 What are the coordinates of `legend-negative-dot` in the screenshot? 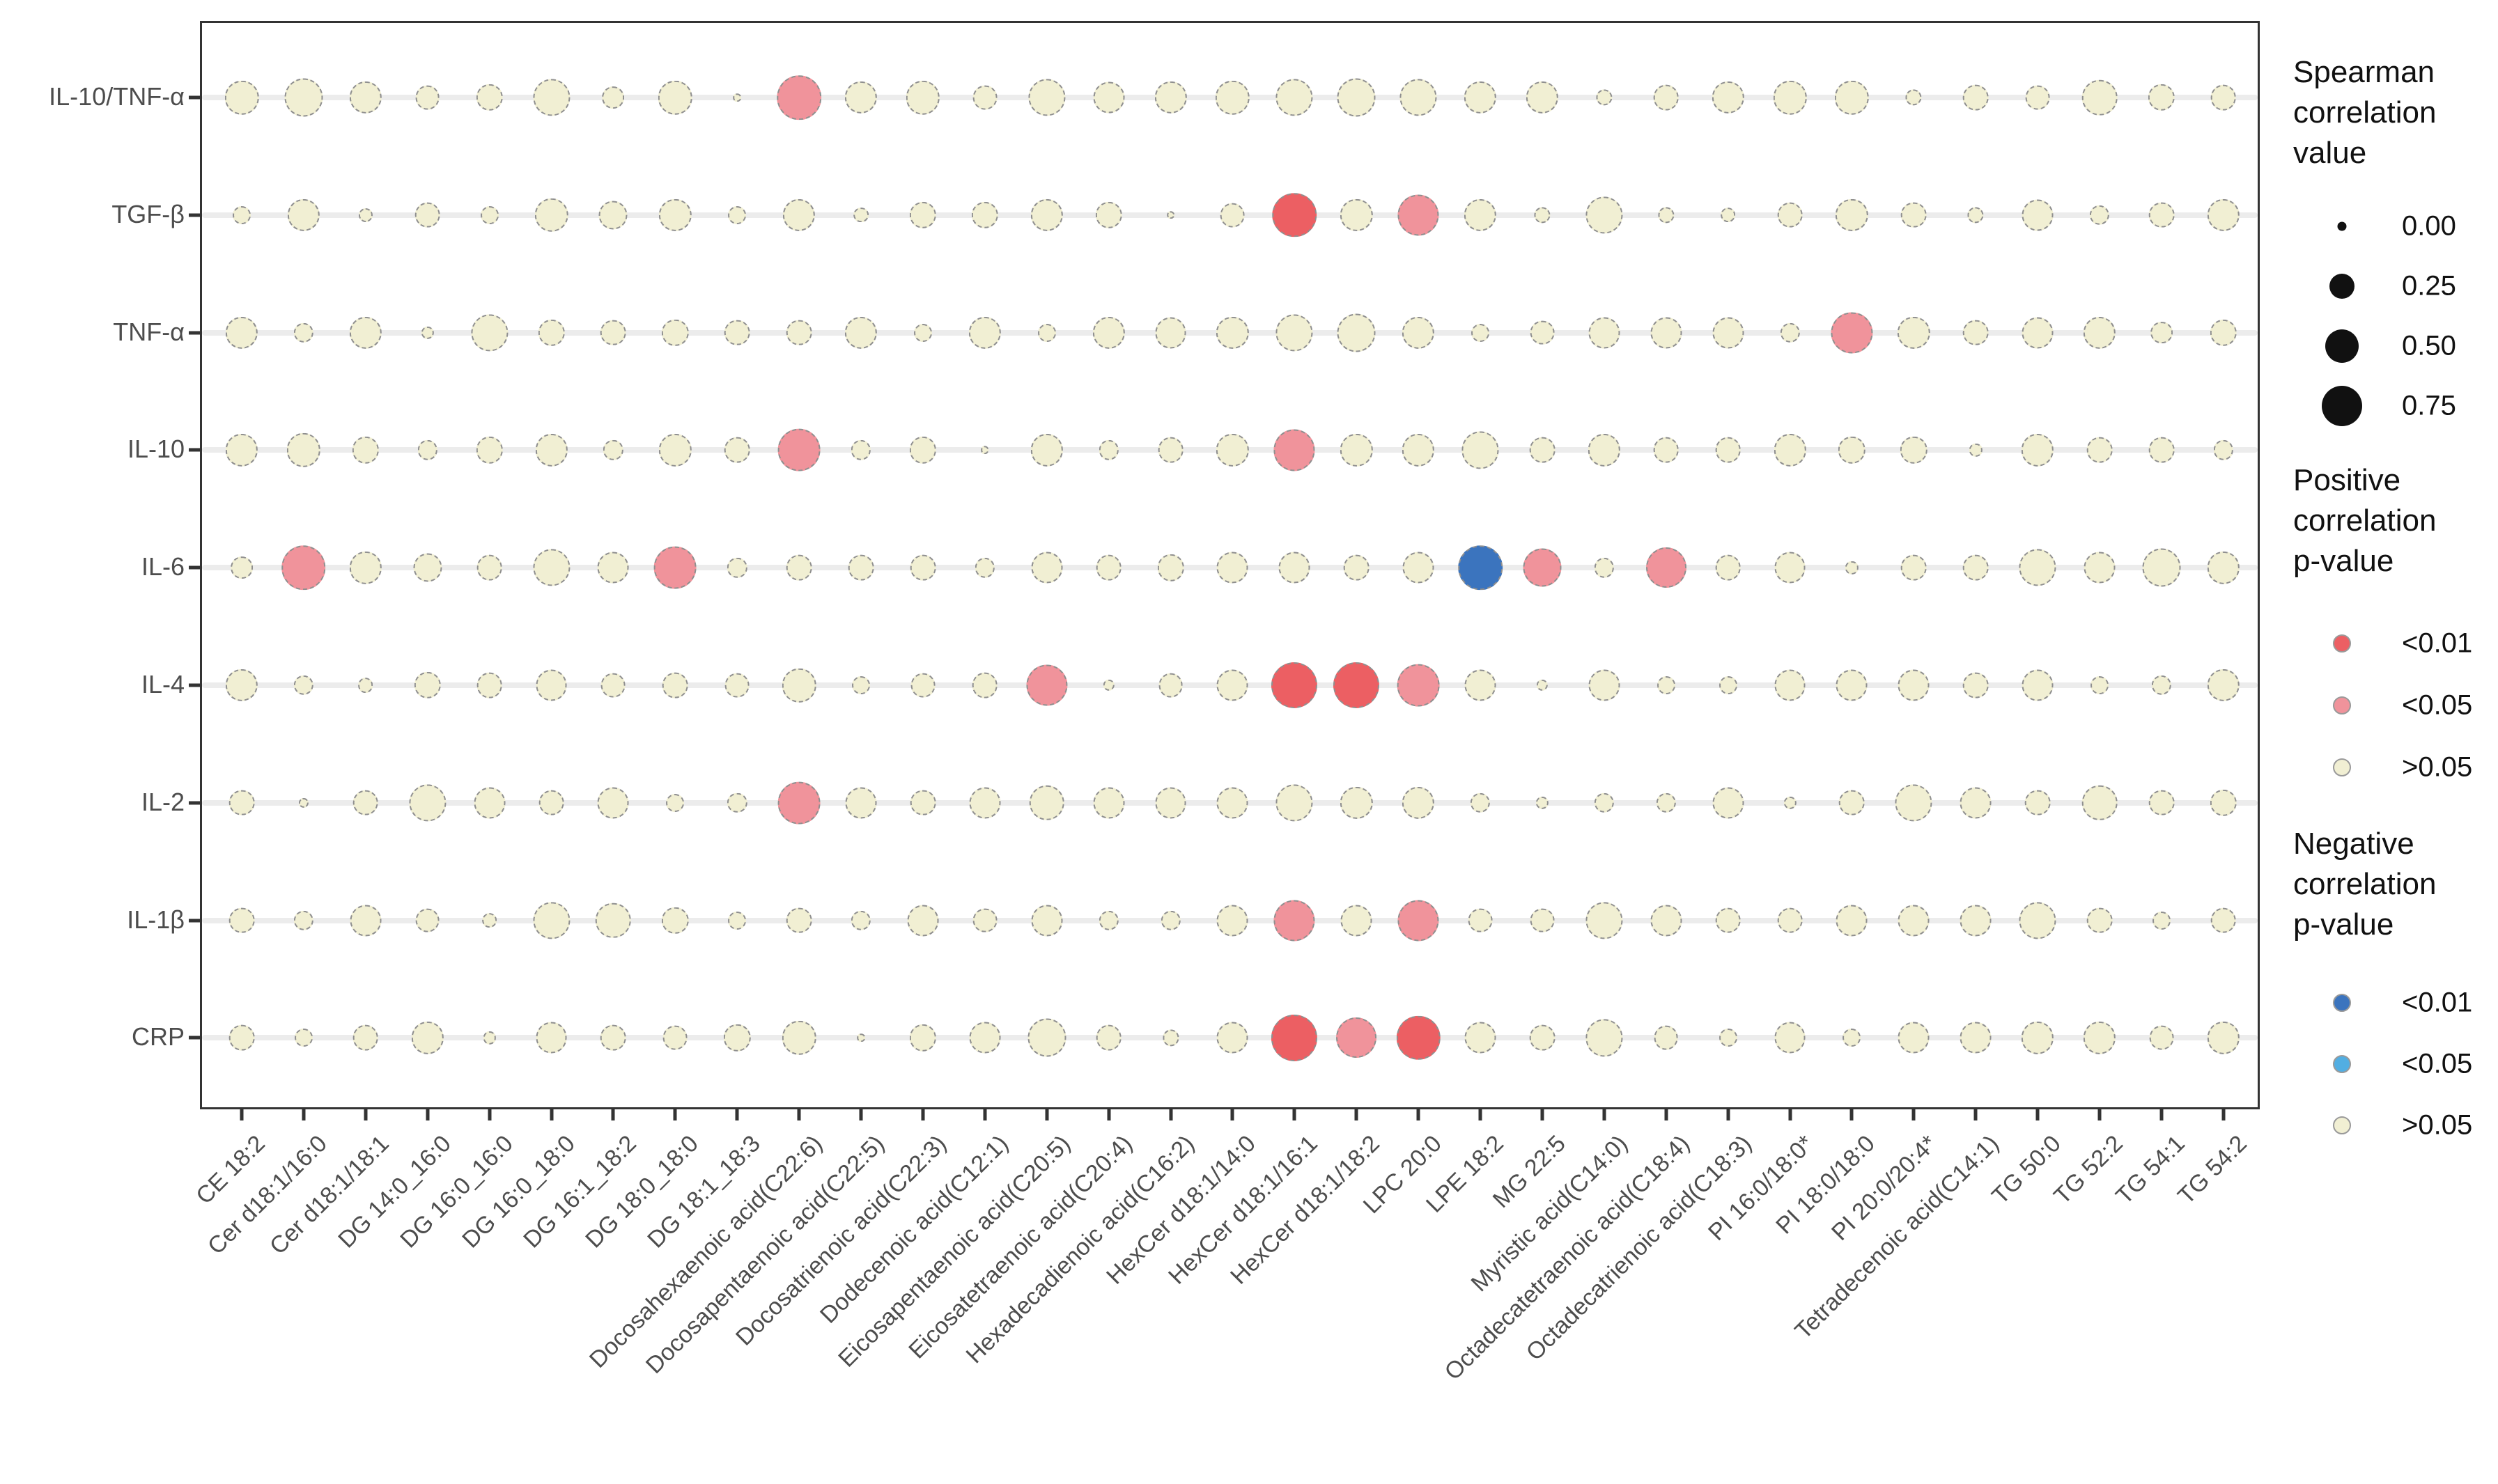 It's located at (2342, 1125).